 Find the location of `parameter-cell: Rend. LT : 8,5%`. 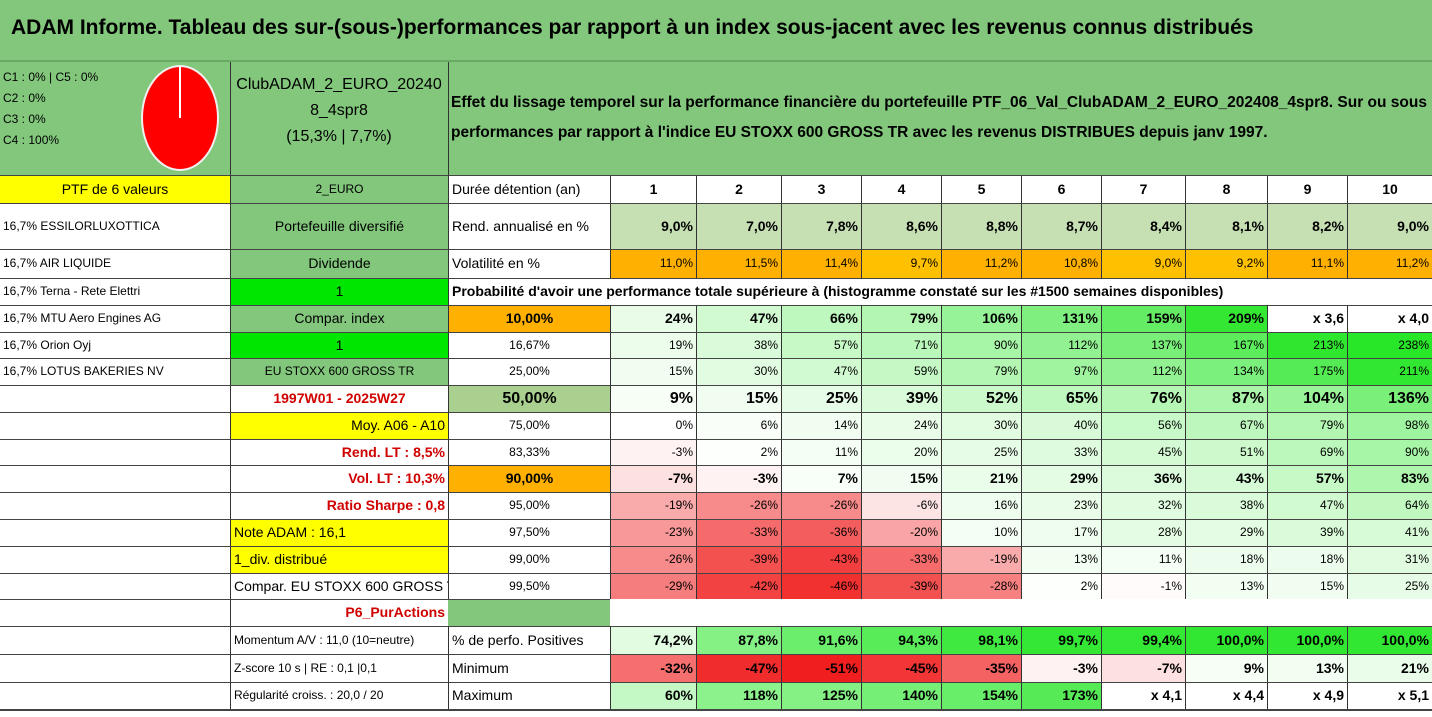

parameter-cell: Rend. LT : 8,5% is located at coordinates (339, 452).